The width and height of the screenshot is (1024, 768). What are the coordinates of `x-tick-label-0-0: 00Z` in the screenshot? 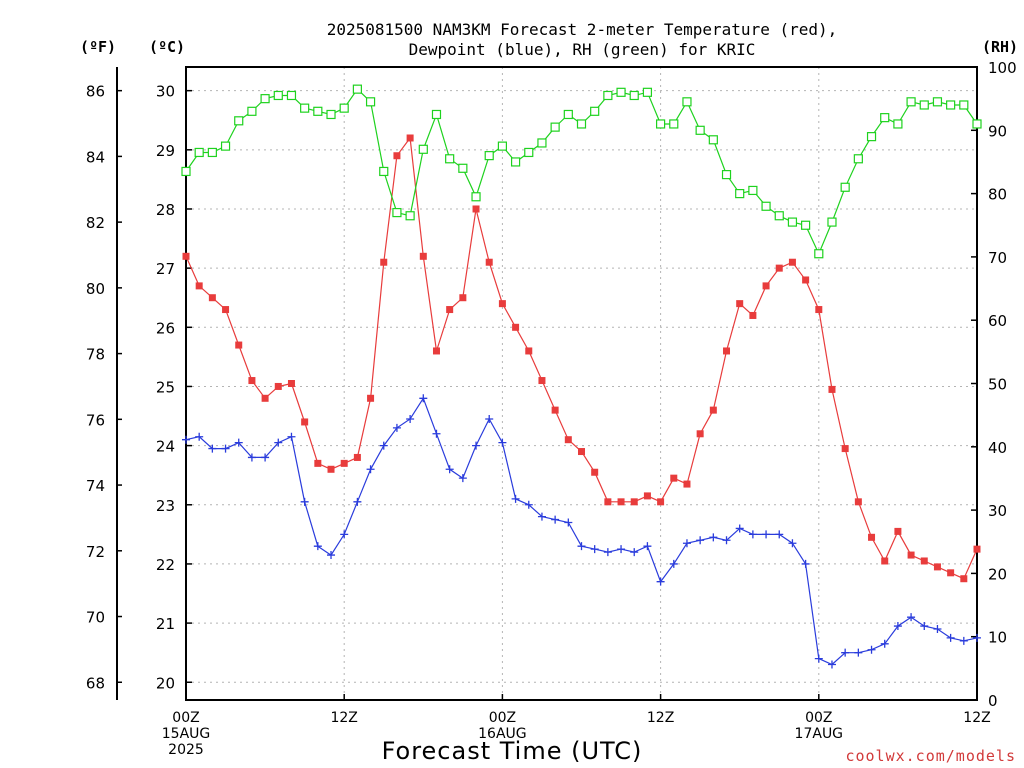 It's located at (185, 718).